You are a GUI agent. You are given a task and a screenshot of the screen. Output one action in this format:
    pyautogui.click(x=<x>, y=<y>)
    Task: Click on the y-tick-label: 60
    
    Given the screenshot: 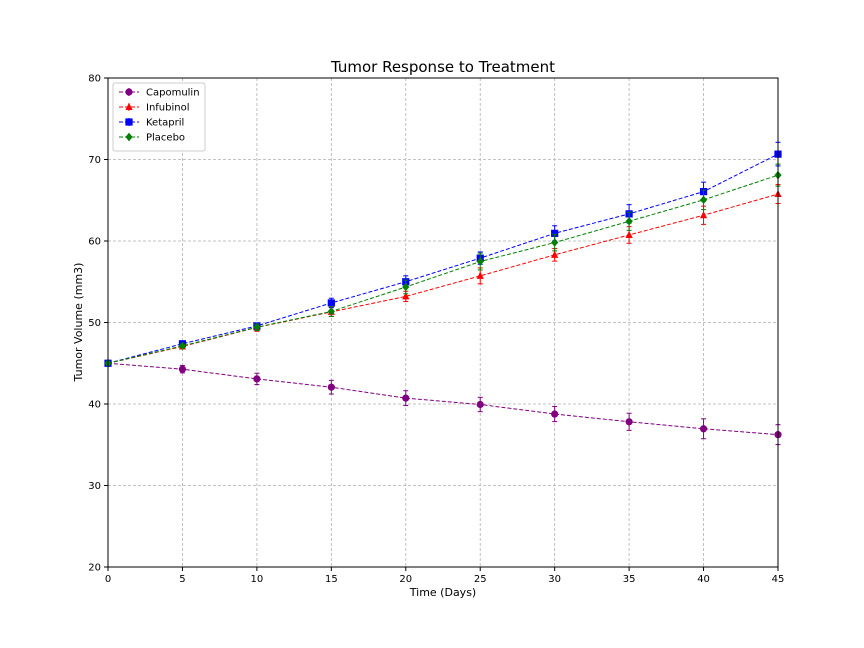 What is the action you would take?
    pyautogui.click(x=94, y=242)
    